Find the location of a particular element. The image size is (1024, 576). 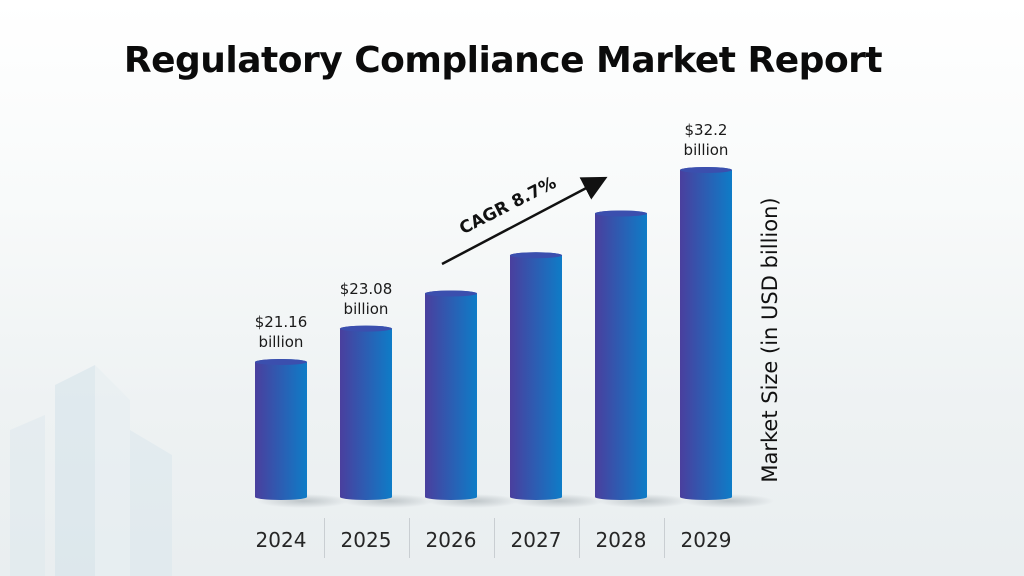

data-label-amount: $23.08 is located at coordinates (366, 288).